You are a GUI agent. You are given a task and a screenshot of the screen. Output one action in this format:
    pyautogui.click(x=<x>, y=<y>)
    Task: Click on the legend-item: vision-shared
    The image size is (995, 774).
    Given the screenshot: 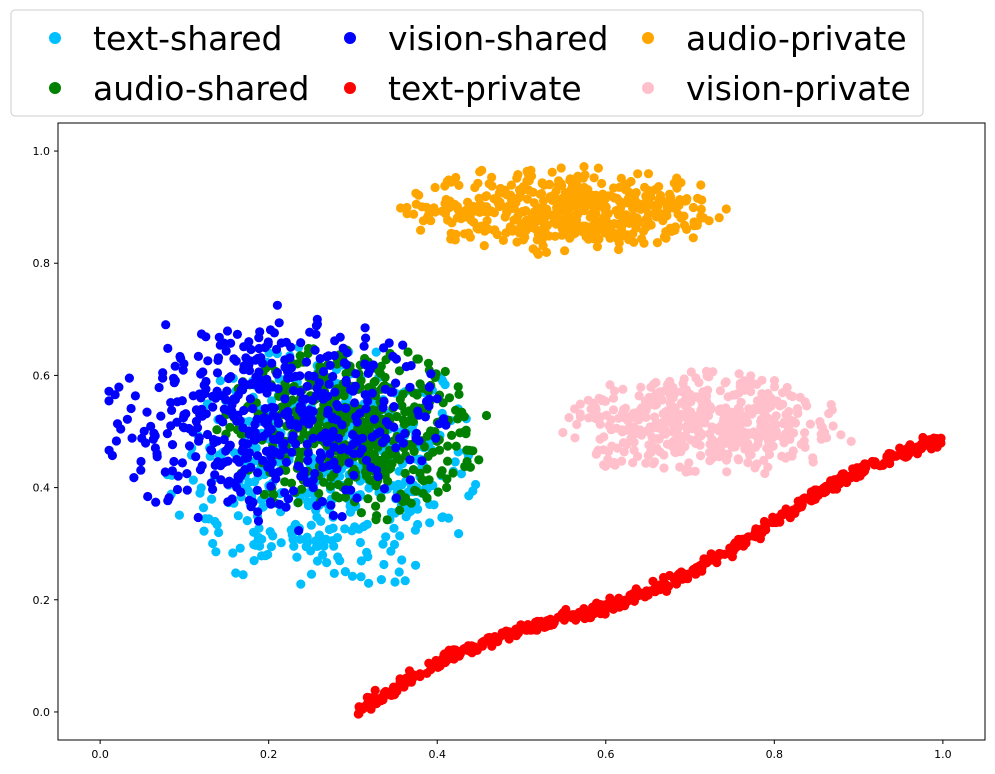 What is the action you would take?
    pyautogui.click(x=476, y=38)
    